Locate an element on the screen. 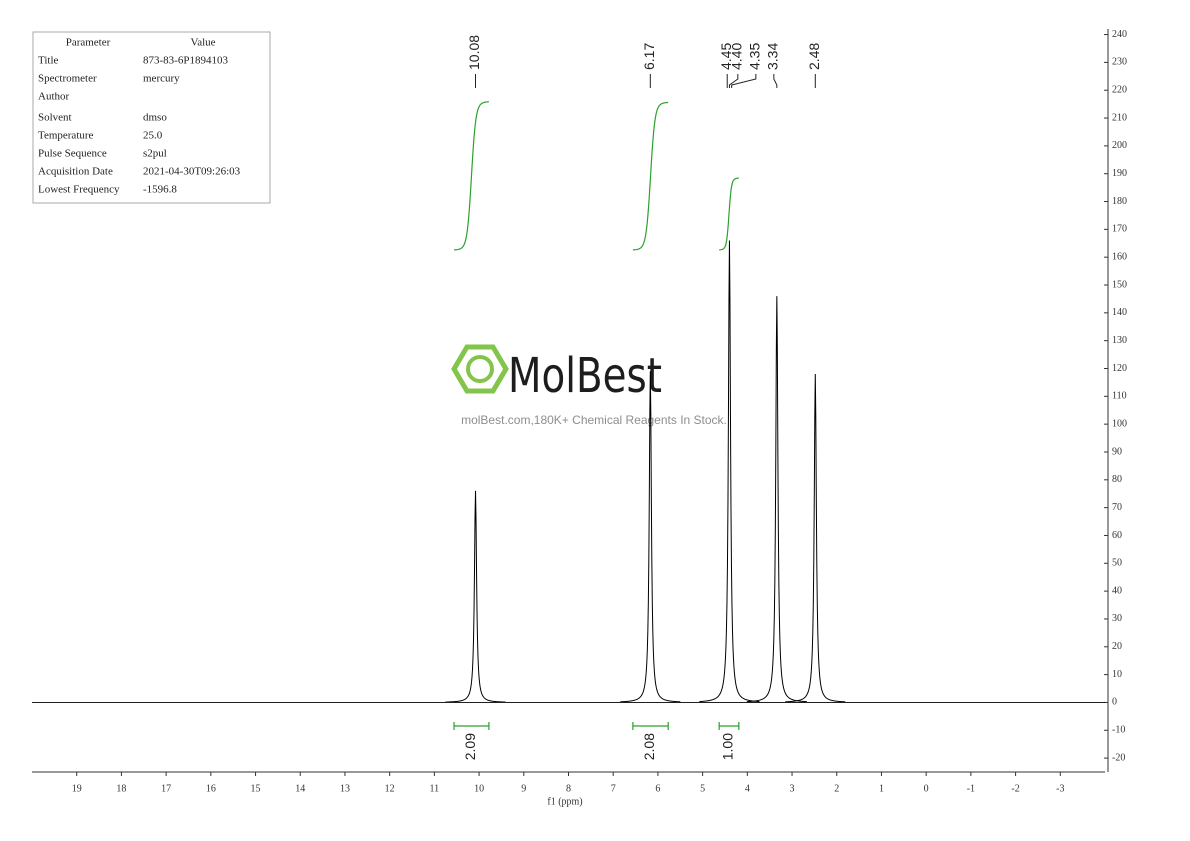 The image size is (1190, 841). y-tick-label: 200 is located at coordinates (1119, 145).